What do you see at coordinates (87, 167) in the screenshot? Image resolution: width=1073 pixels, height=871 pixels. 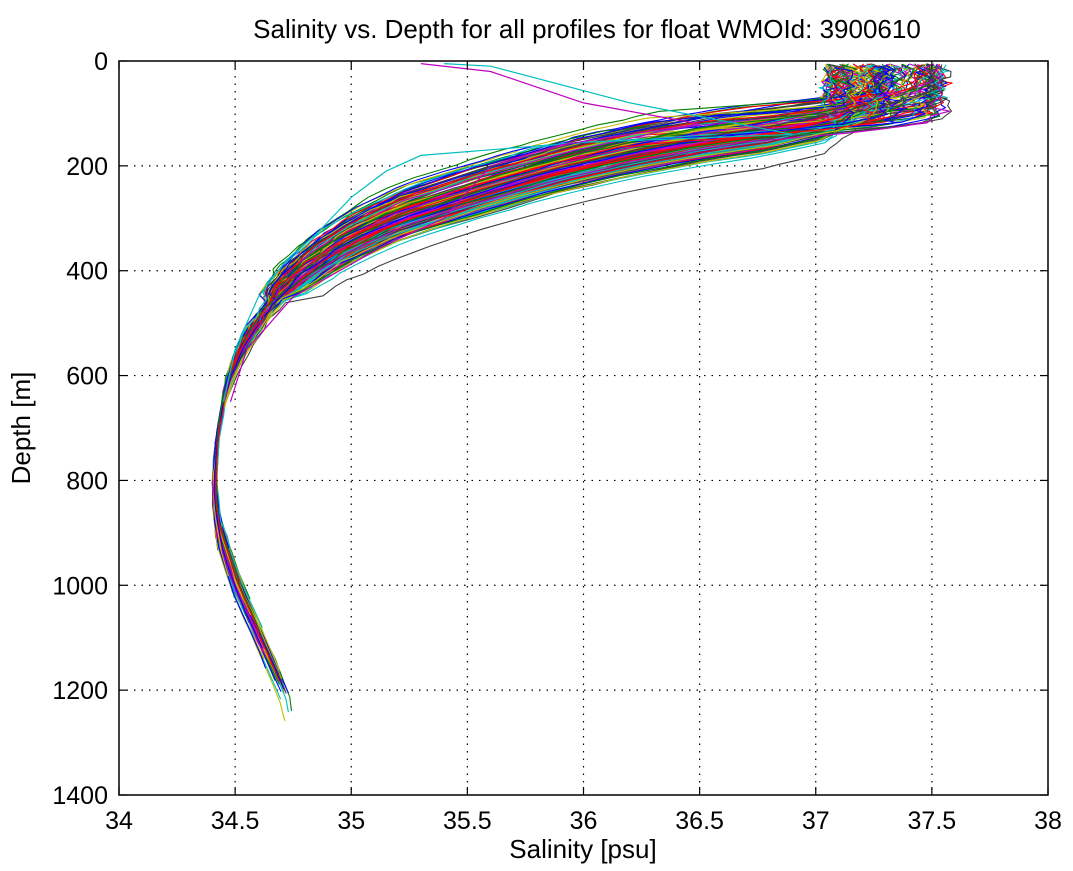 I see `y-tick-label: 200` at bounding box center [87, 167].